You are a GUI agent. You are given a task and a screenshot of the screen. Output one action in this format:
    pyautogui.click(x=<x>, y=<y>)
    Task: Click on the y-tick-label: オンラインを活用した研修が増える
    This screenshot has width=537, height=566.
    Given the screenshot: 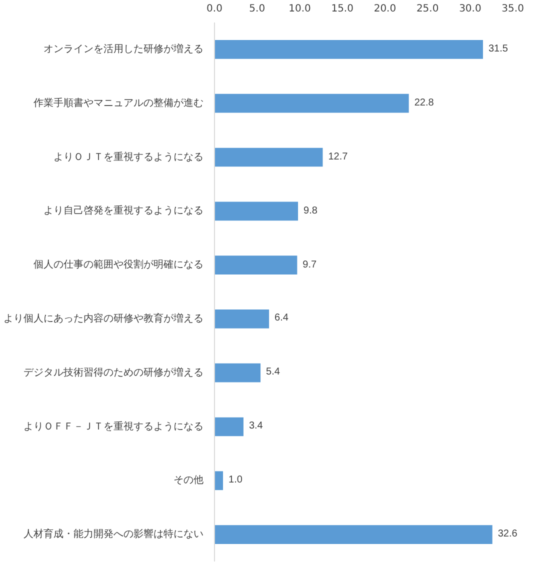 What is the action you would take?
    pyautogui.click(x=124, y=48)
    